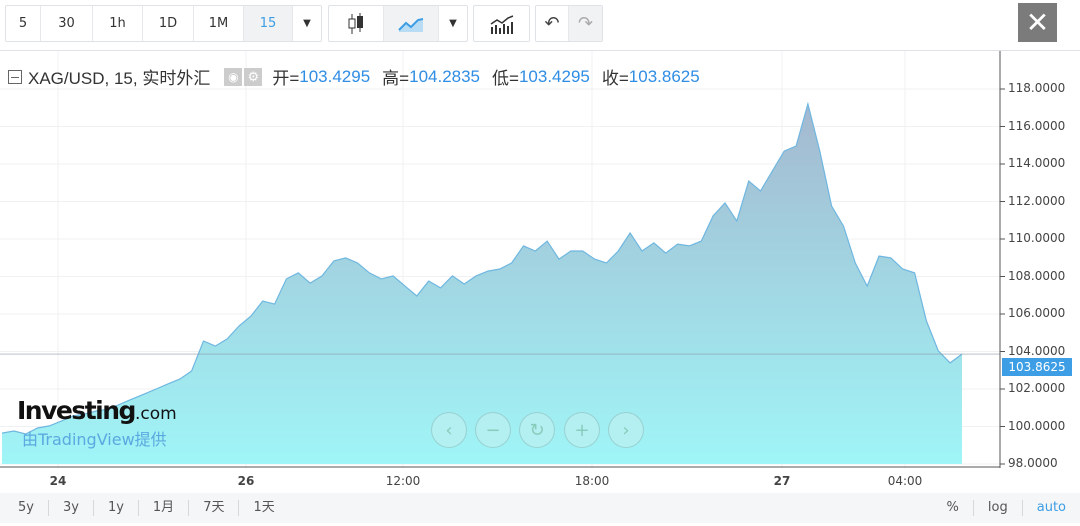 This screenshot has width=1080, height=526. I want to click on interval-5-button: 5, so click(23, 23).